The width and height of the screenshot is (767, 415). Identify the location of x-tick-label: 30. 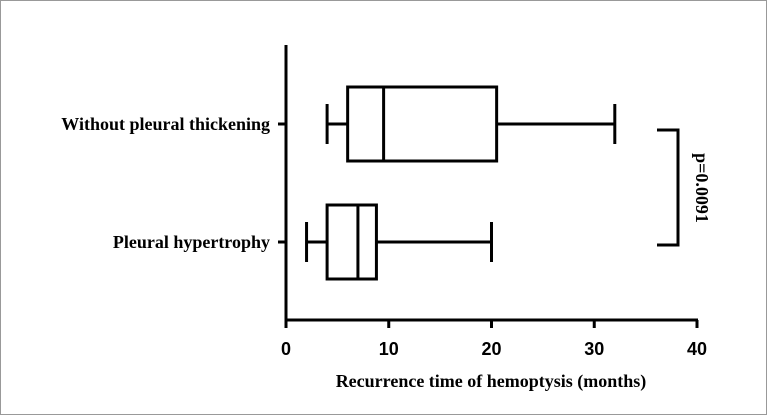
(594, 349).